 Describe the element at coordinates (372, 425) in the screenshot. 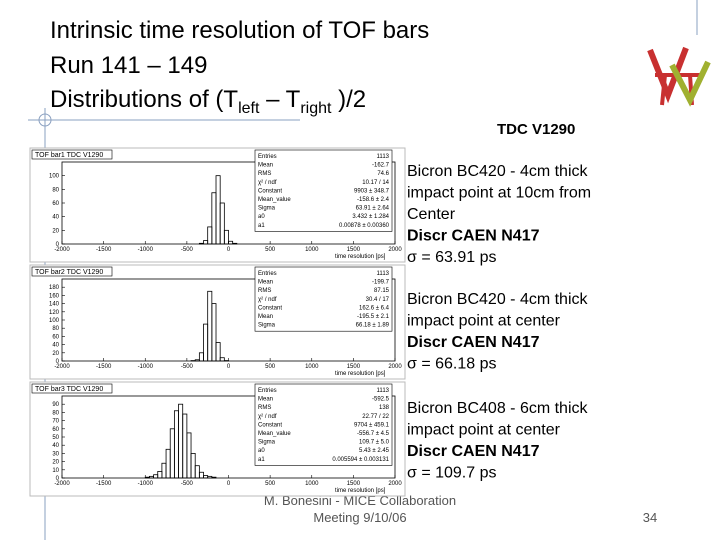

I see `stats-value: 9704 ± 459.1` at that location.